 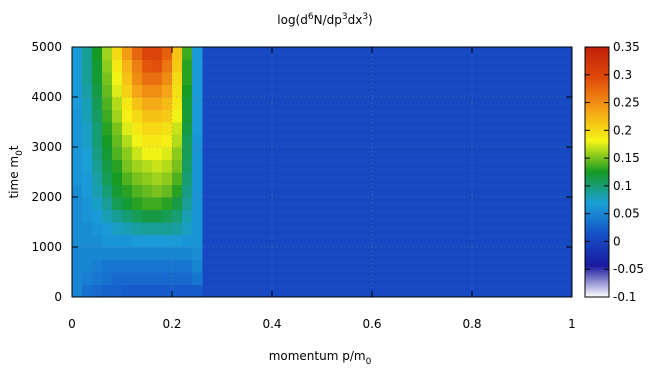 What do you see at coordinates (471, 324) in the screenshot?
I see `x-tick-label: 0.8` at bounding box center [471, 324].